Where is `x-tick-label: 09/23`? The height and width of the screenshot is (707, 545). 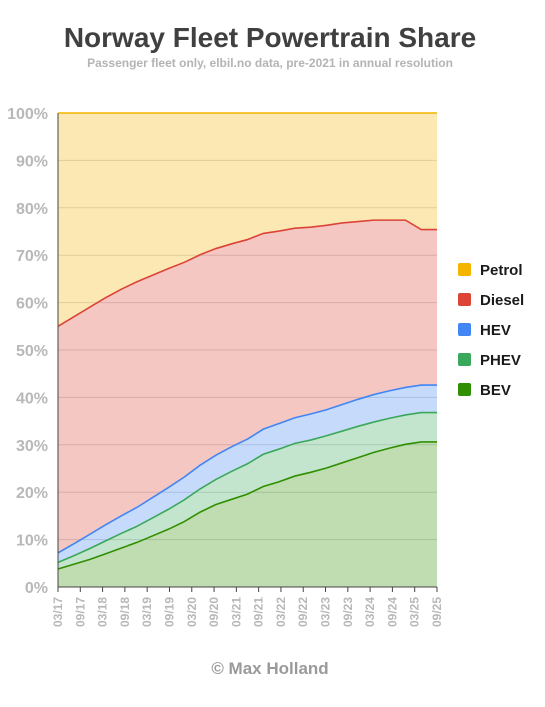
x-tick-label: 09/23 is located at coordinates (348, 612).